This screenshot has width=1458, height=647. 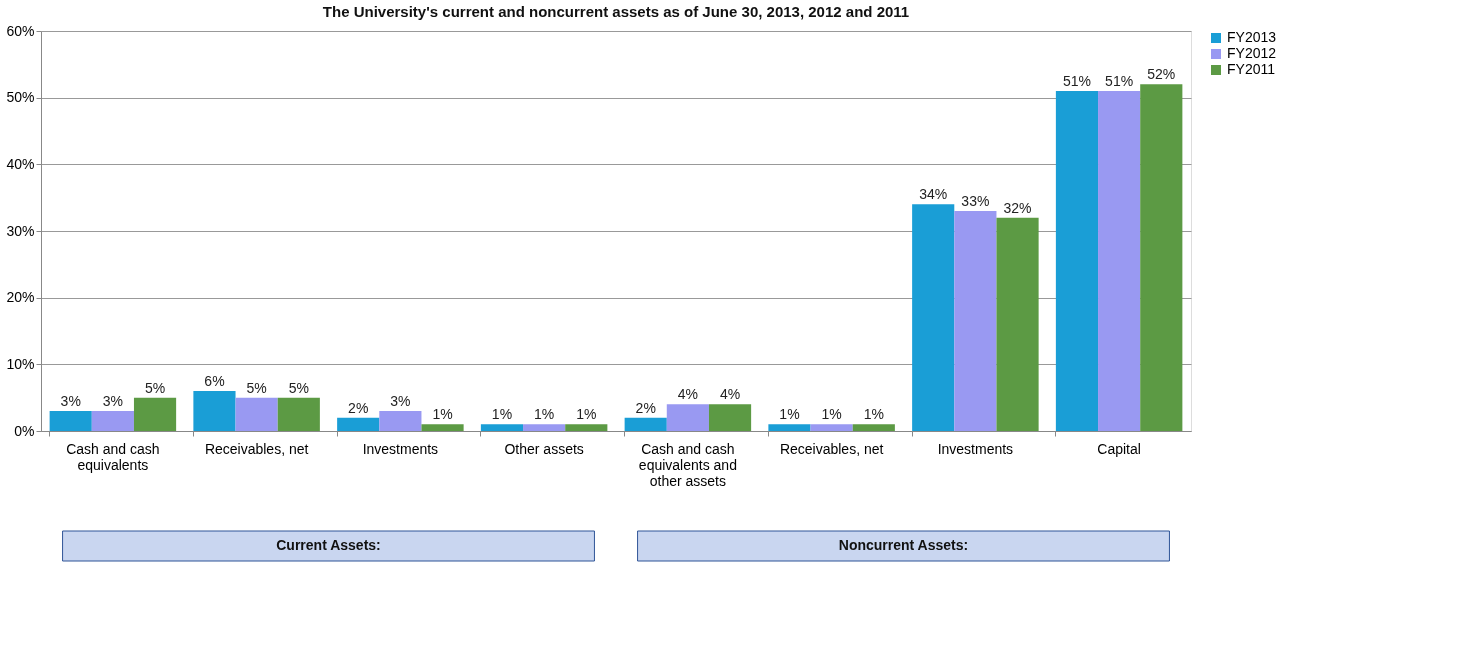 What do you see at coordinates (20, 163) in the screenshot?
I see `y-tick-label: 40%` at bounding box center [20, 163].